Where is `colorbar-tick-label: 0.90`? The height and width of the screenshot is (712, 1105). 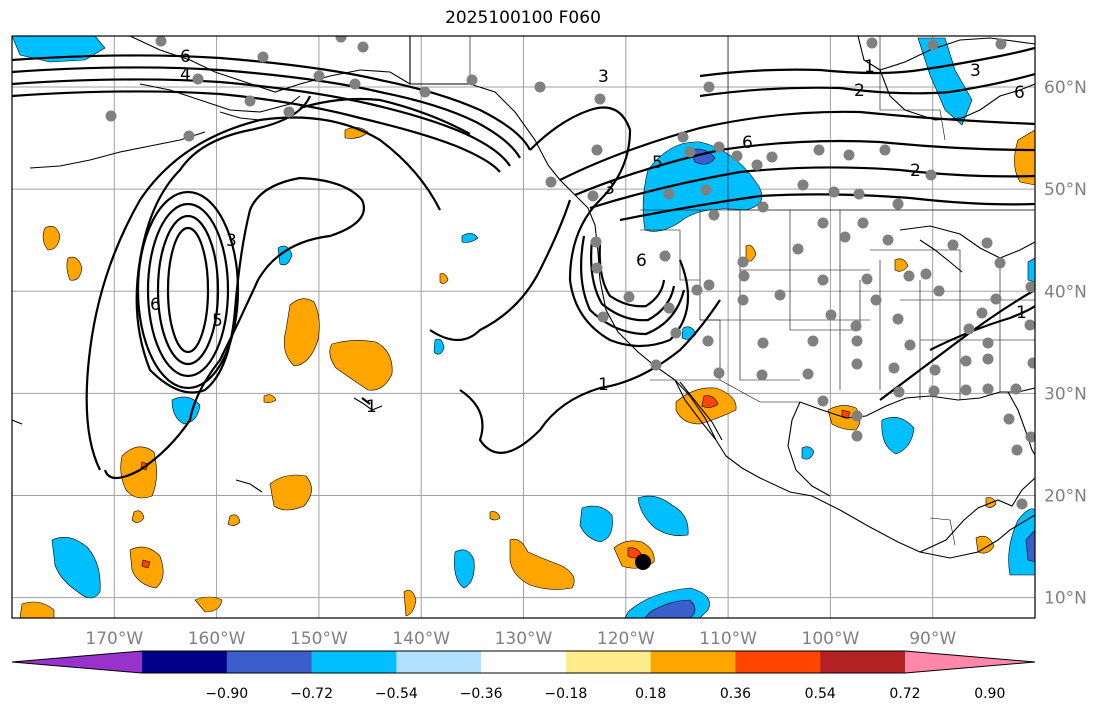 colorbar-tick-label: 0.90 is located at coordinates (989, 694).